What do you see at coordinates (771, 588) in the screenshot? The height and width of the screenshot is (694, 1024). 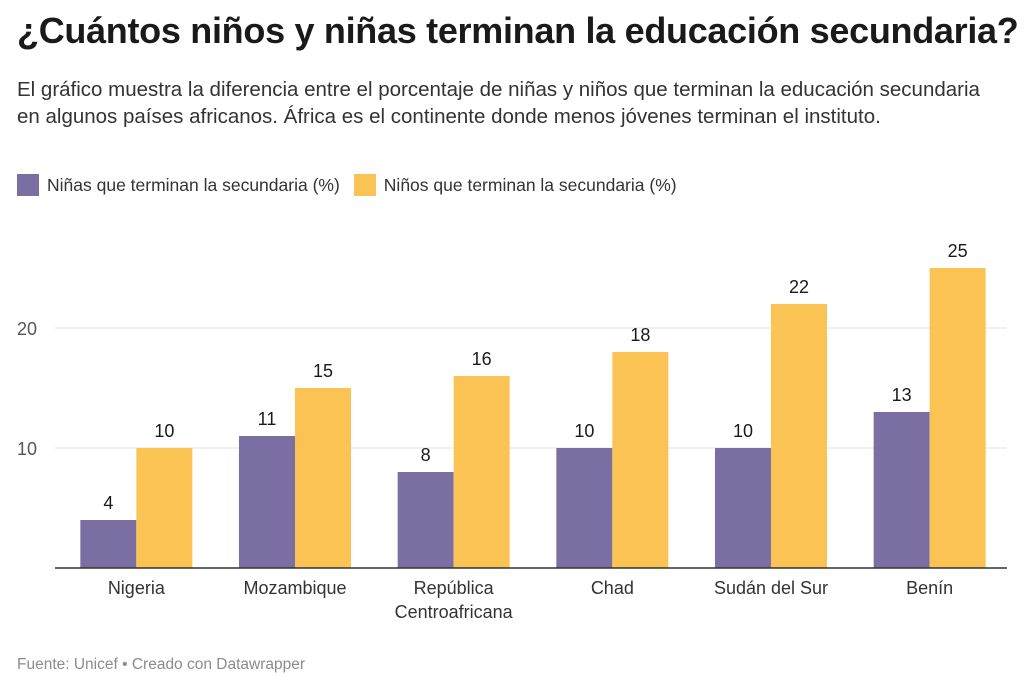 I see `x-tick-label-4: Sudán del Sur` at bounding box center [771, 588].